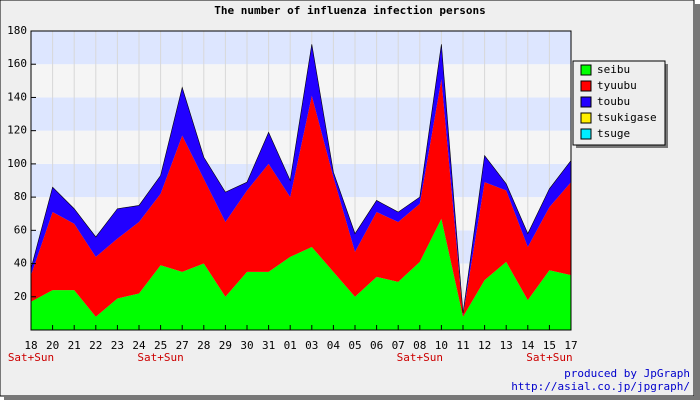  I want to click on x-tick-label: 22, so click(95, 345).